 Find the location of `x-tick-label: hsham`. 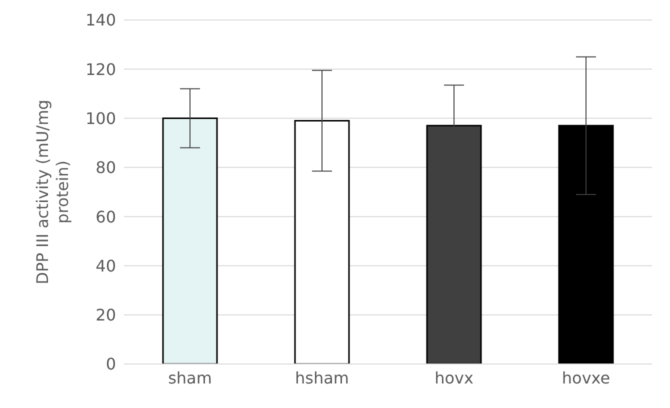

x-tick-label: hsham is located at coordinates (322, 378).